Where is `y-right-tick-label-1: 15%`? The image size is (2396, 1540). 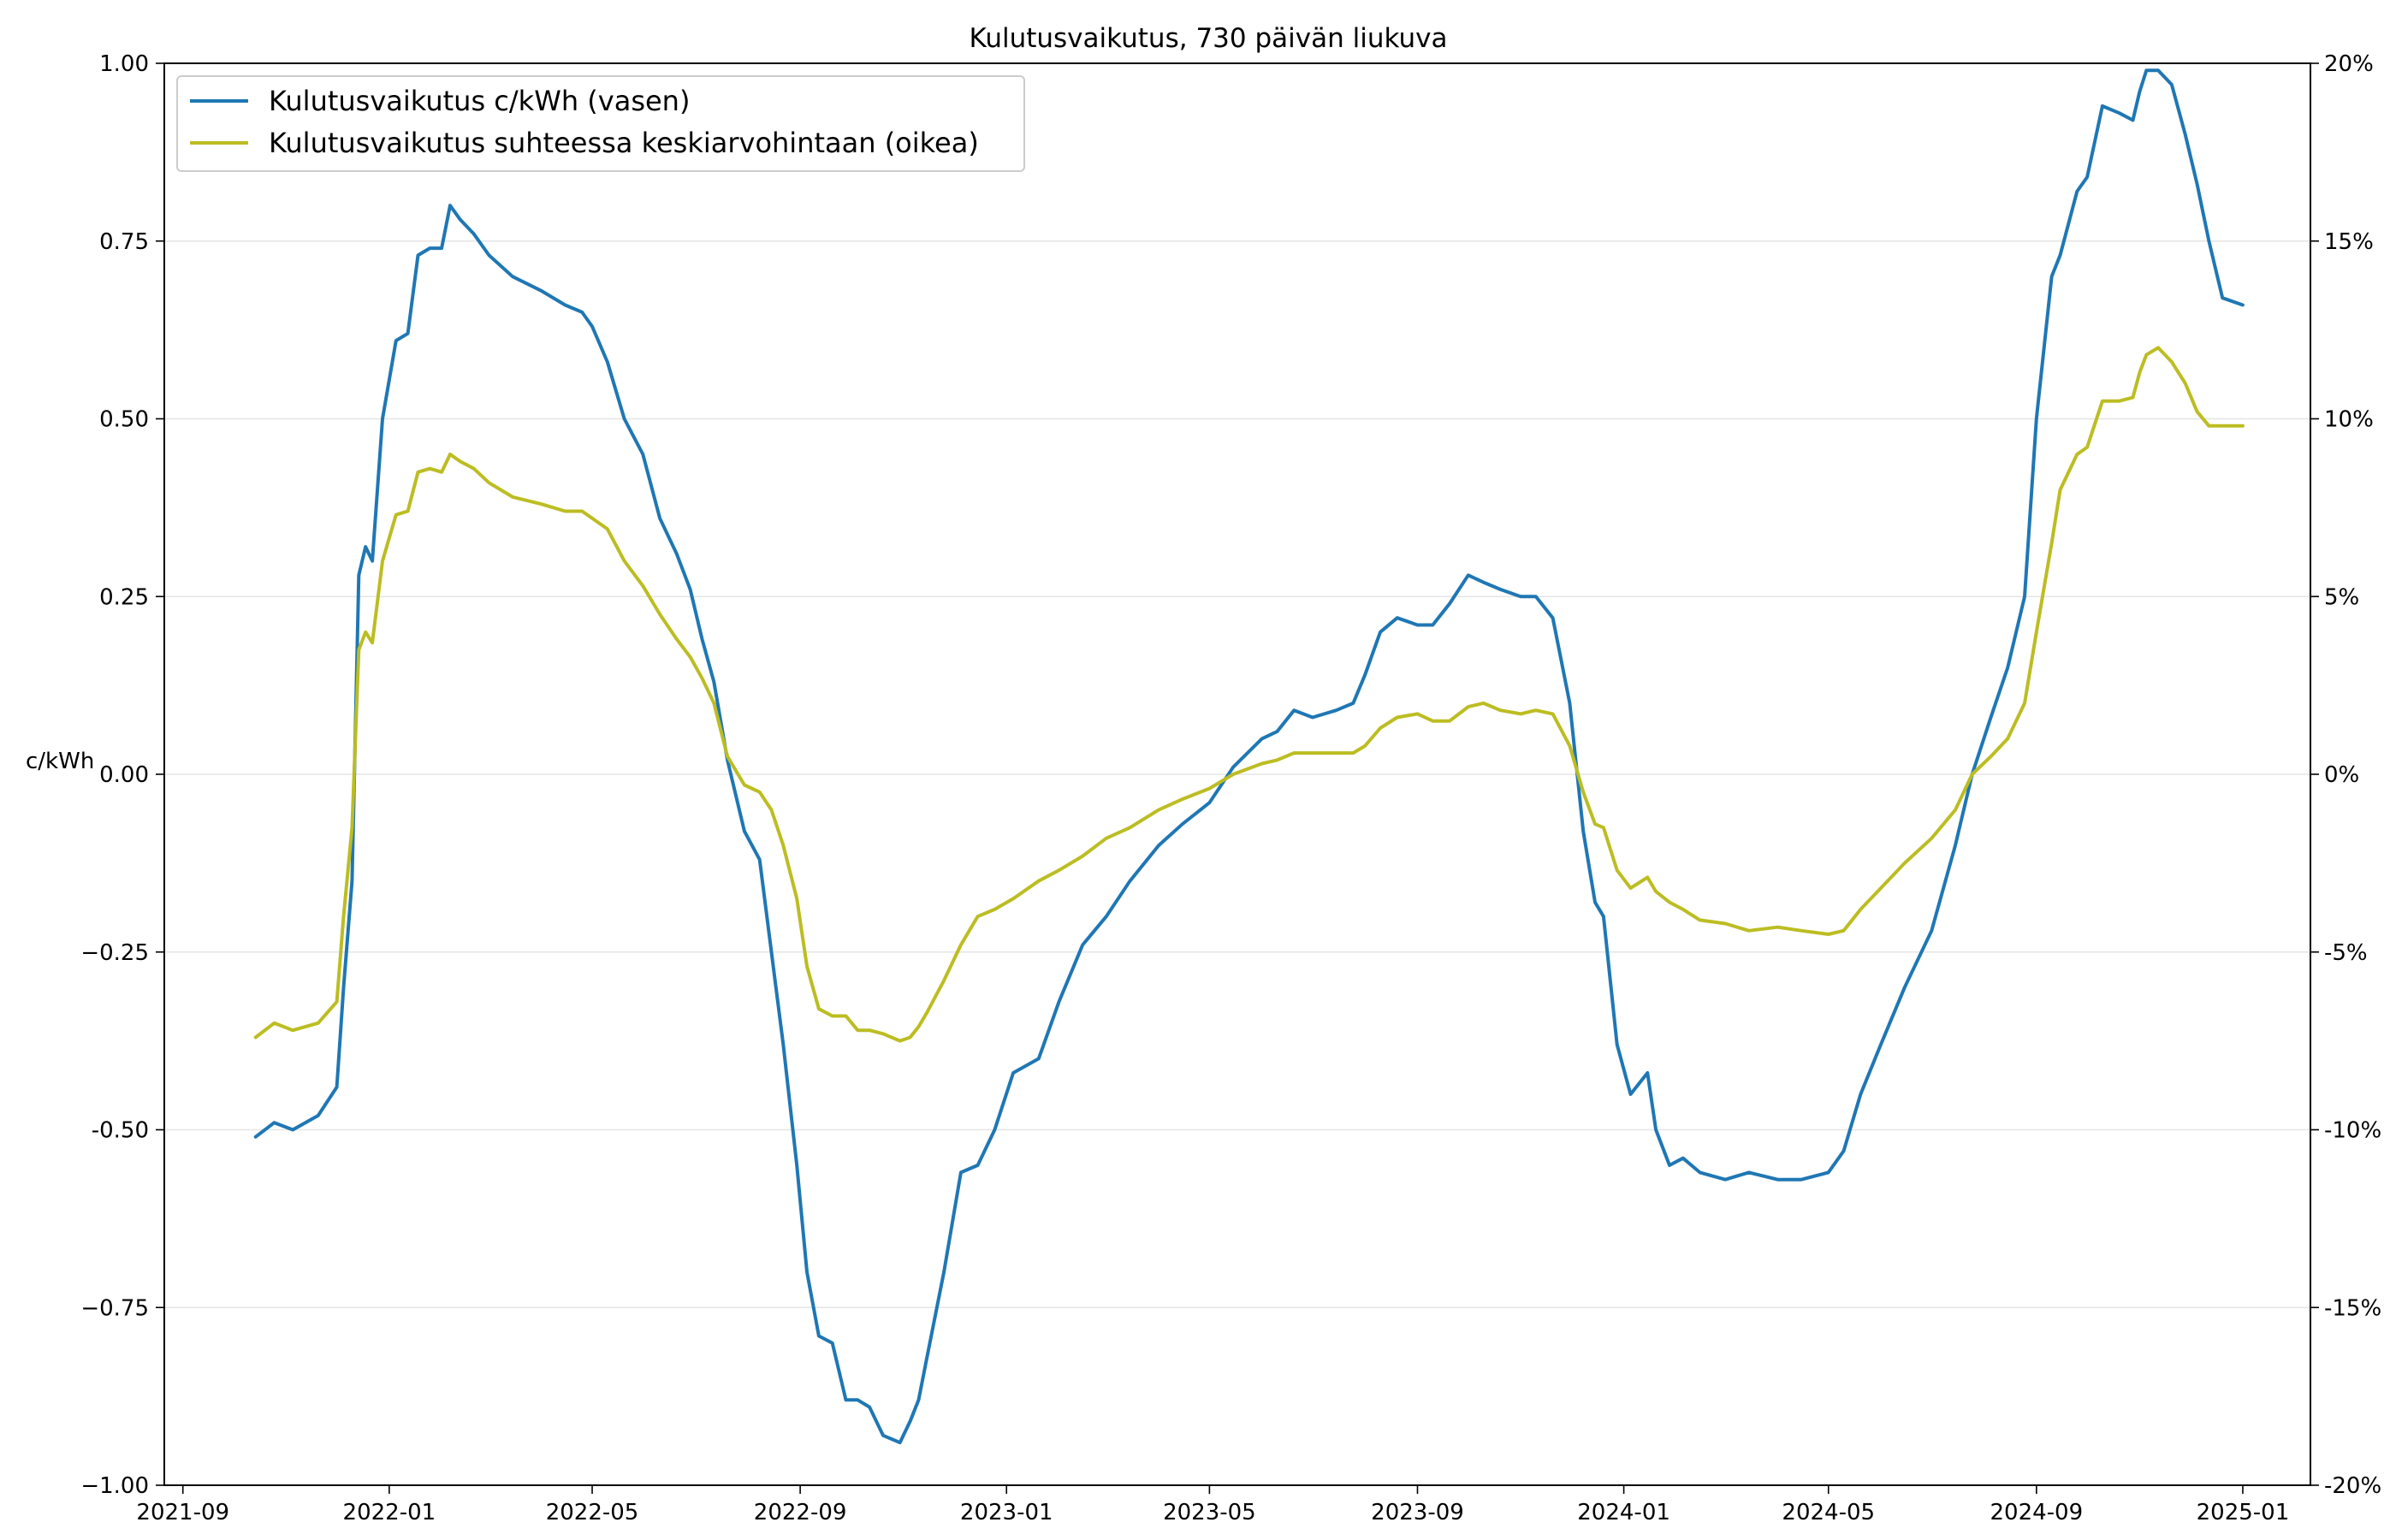
y-right-tick-label-1: 15% is located at coordinates (2349, 242).